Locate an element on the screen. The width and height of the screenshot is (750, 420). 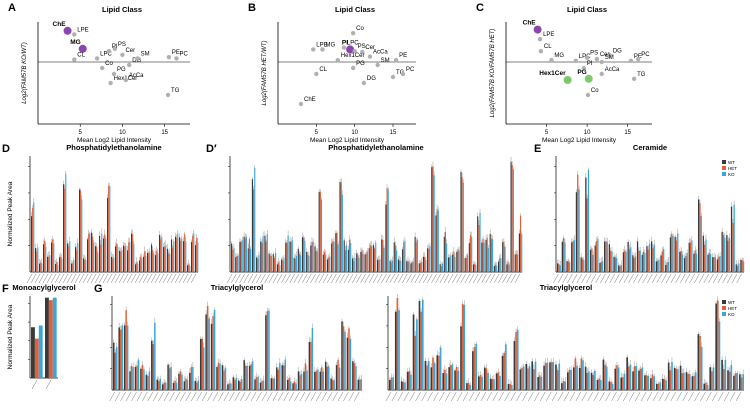
point-label: DG is located at coordinates (371, 79).